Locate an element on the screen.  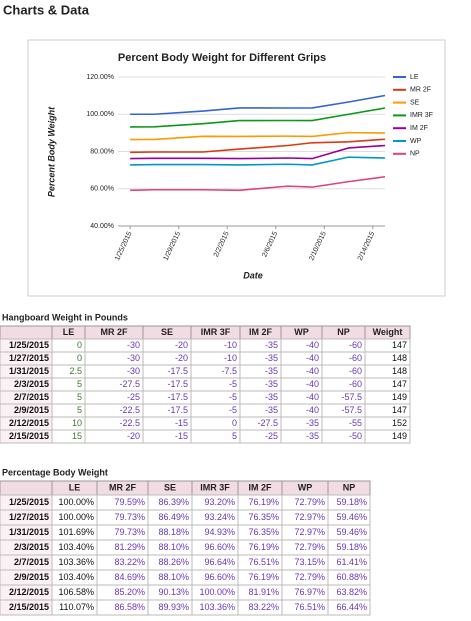
header-row is located at coordinates (185, 488).